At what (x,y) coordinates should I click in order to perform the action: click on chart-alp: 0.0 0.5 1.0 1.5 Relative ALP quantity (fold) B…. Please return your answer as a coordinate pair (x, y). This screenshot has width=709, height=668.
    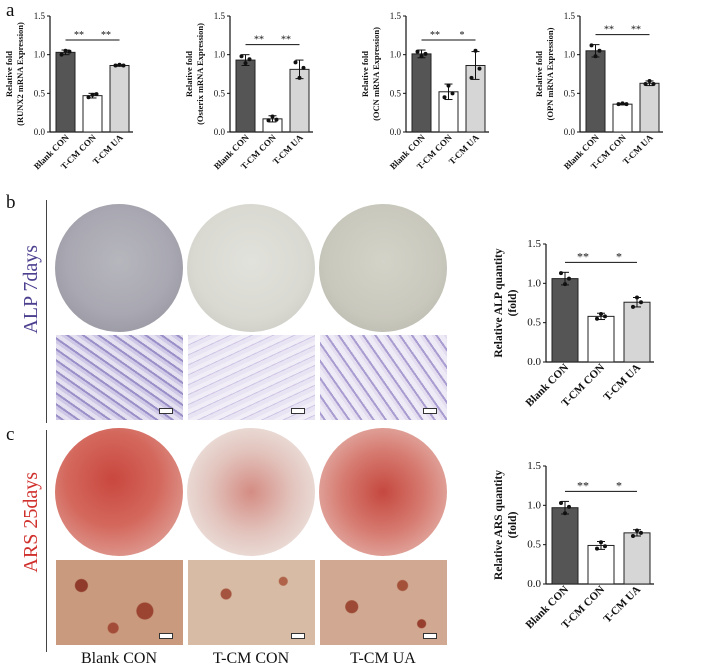
    Looking at the image, I should click on (595, 331).